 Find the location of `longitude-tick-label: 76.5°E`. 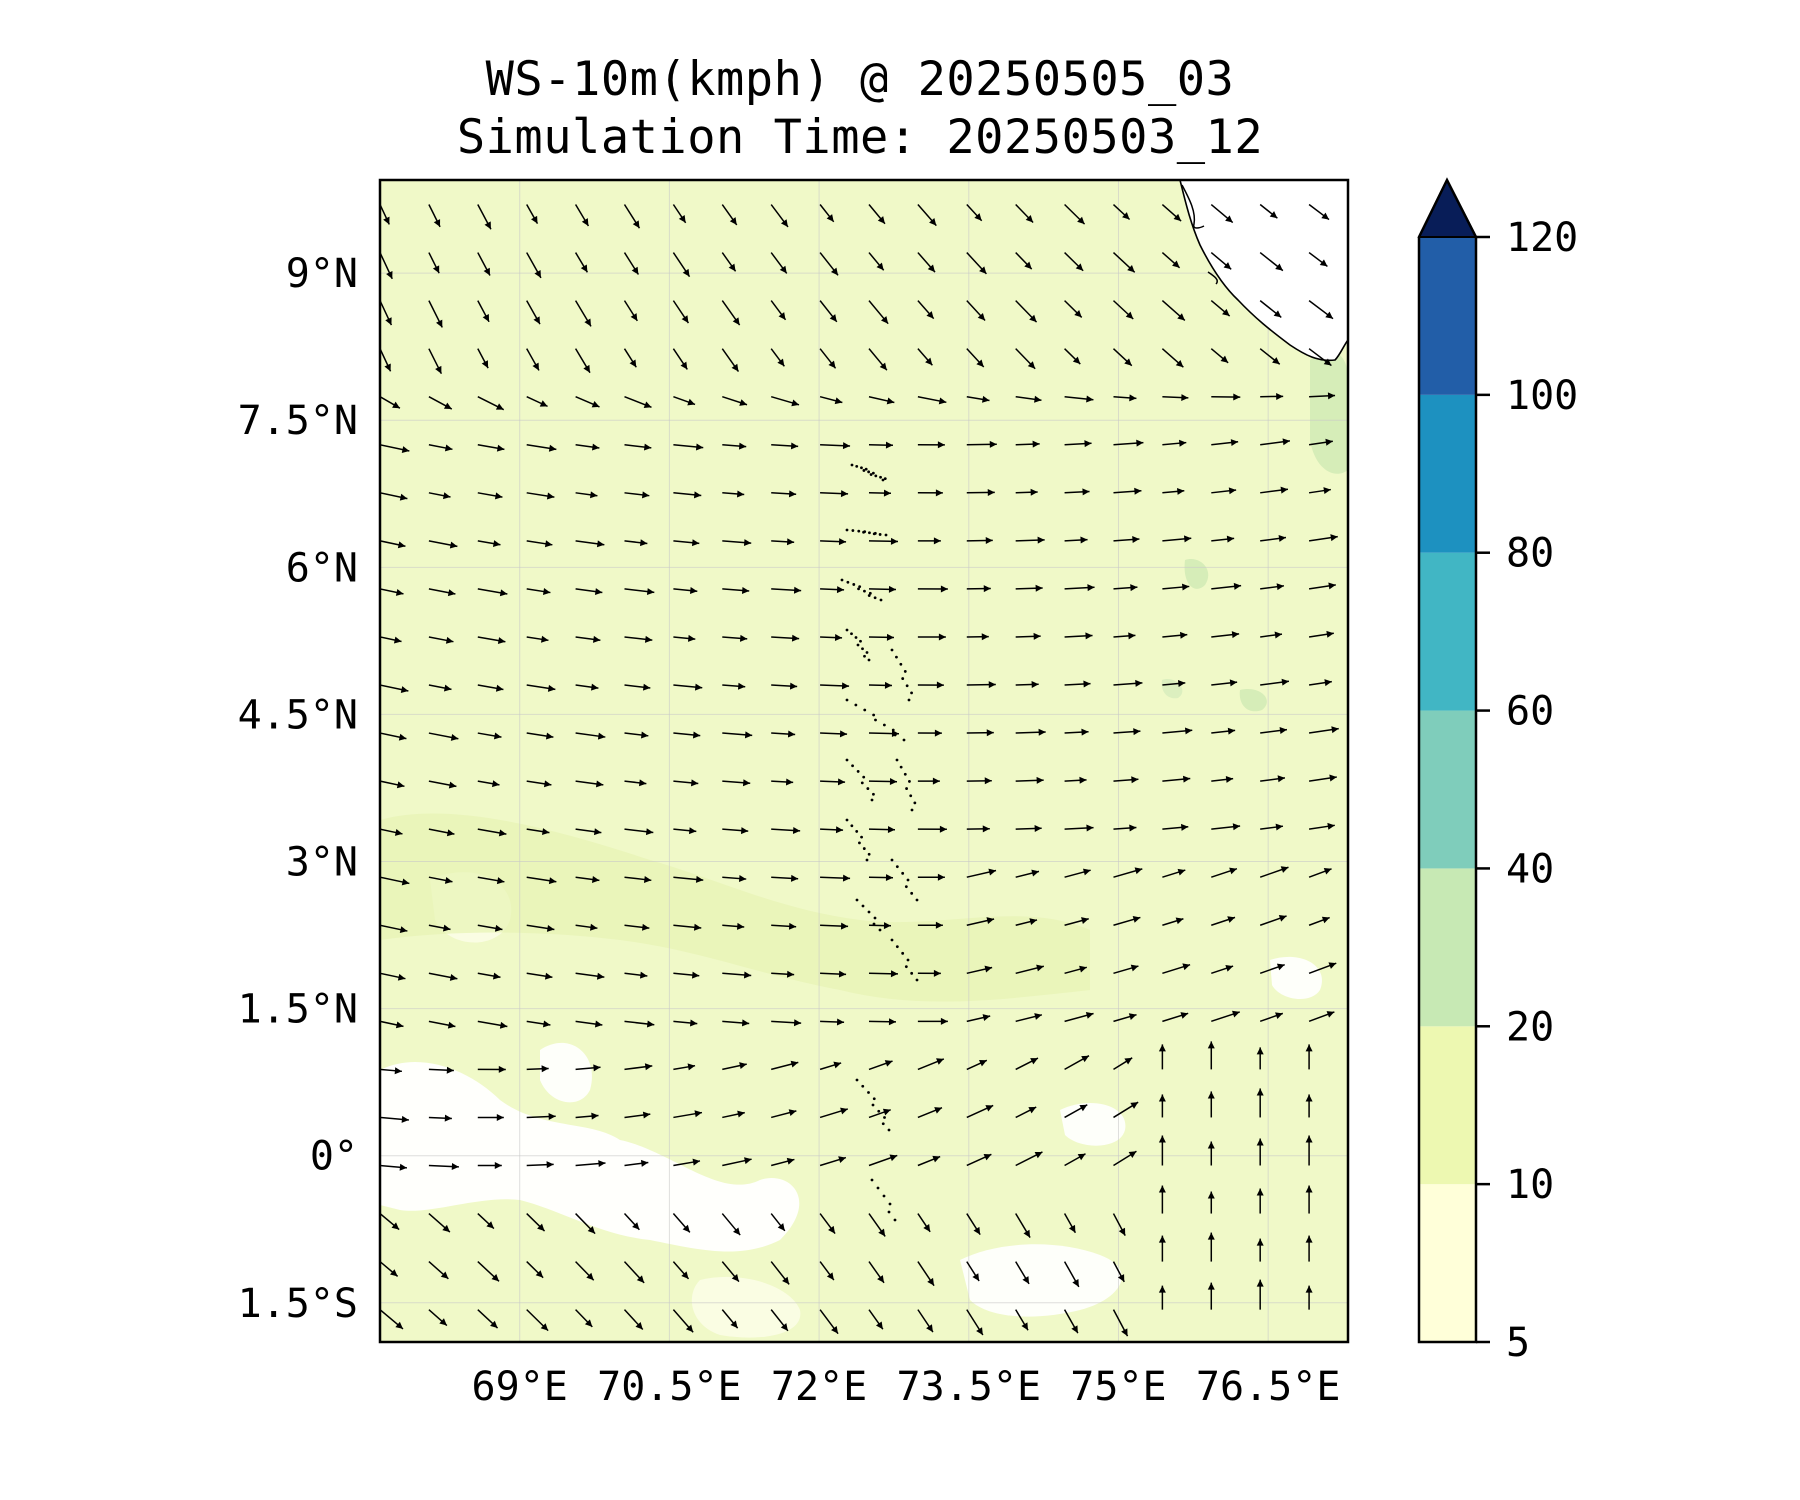

longitude-tick-label: 76.5°E is located at coordinates (1268, 1387).